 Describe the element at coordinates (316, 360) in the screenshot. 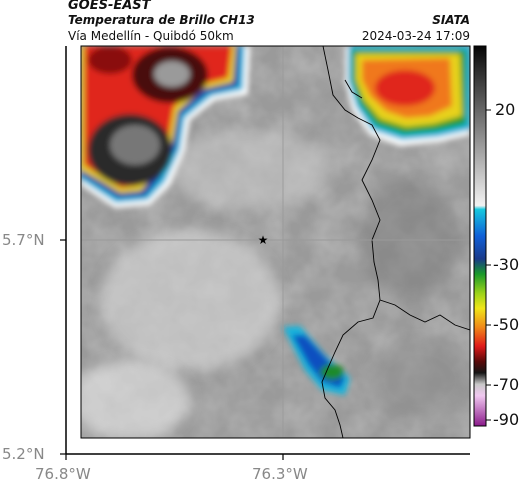

I see `storm-cell-south` at that location.